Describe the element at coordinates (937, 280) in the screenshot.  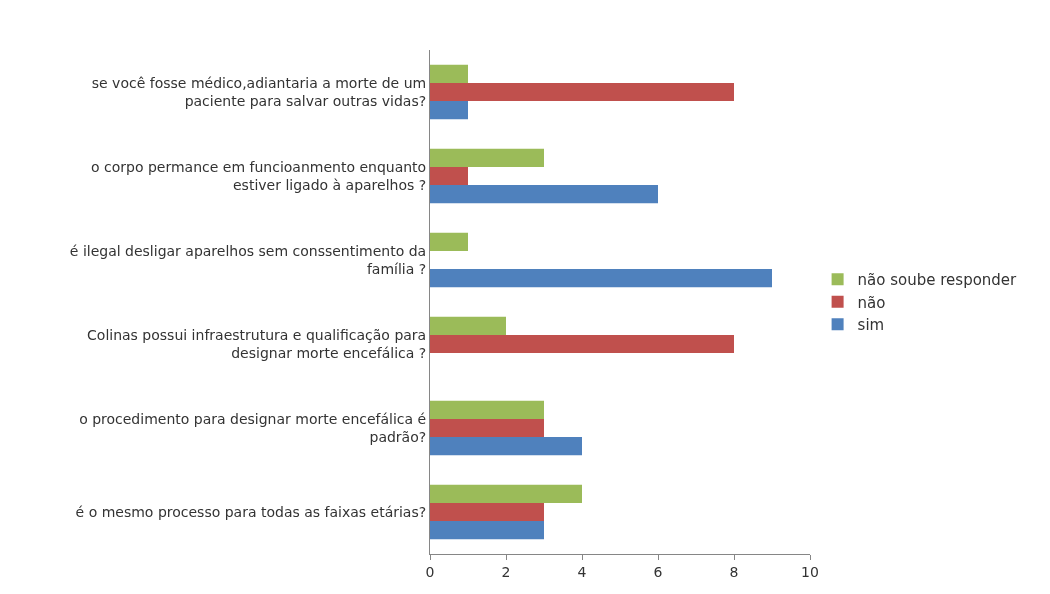
I see `legend-label: não soube responder` at that location.